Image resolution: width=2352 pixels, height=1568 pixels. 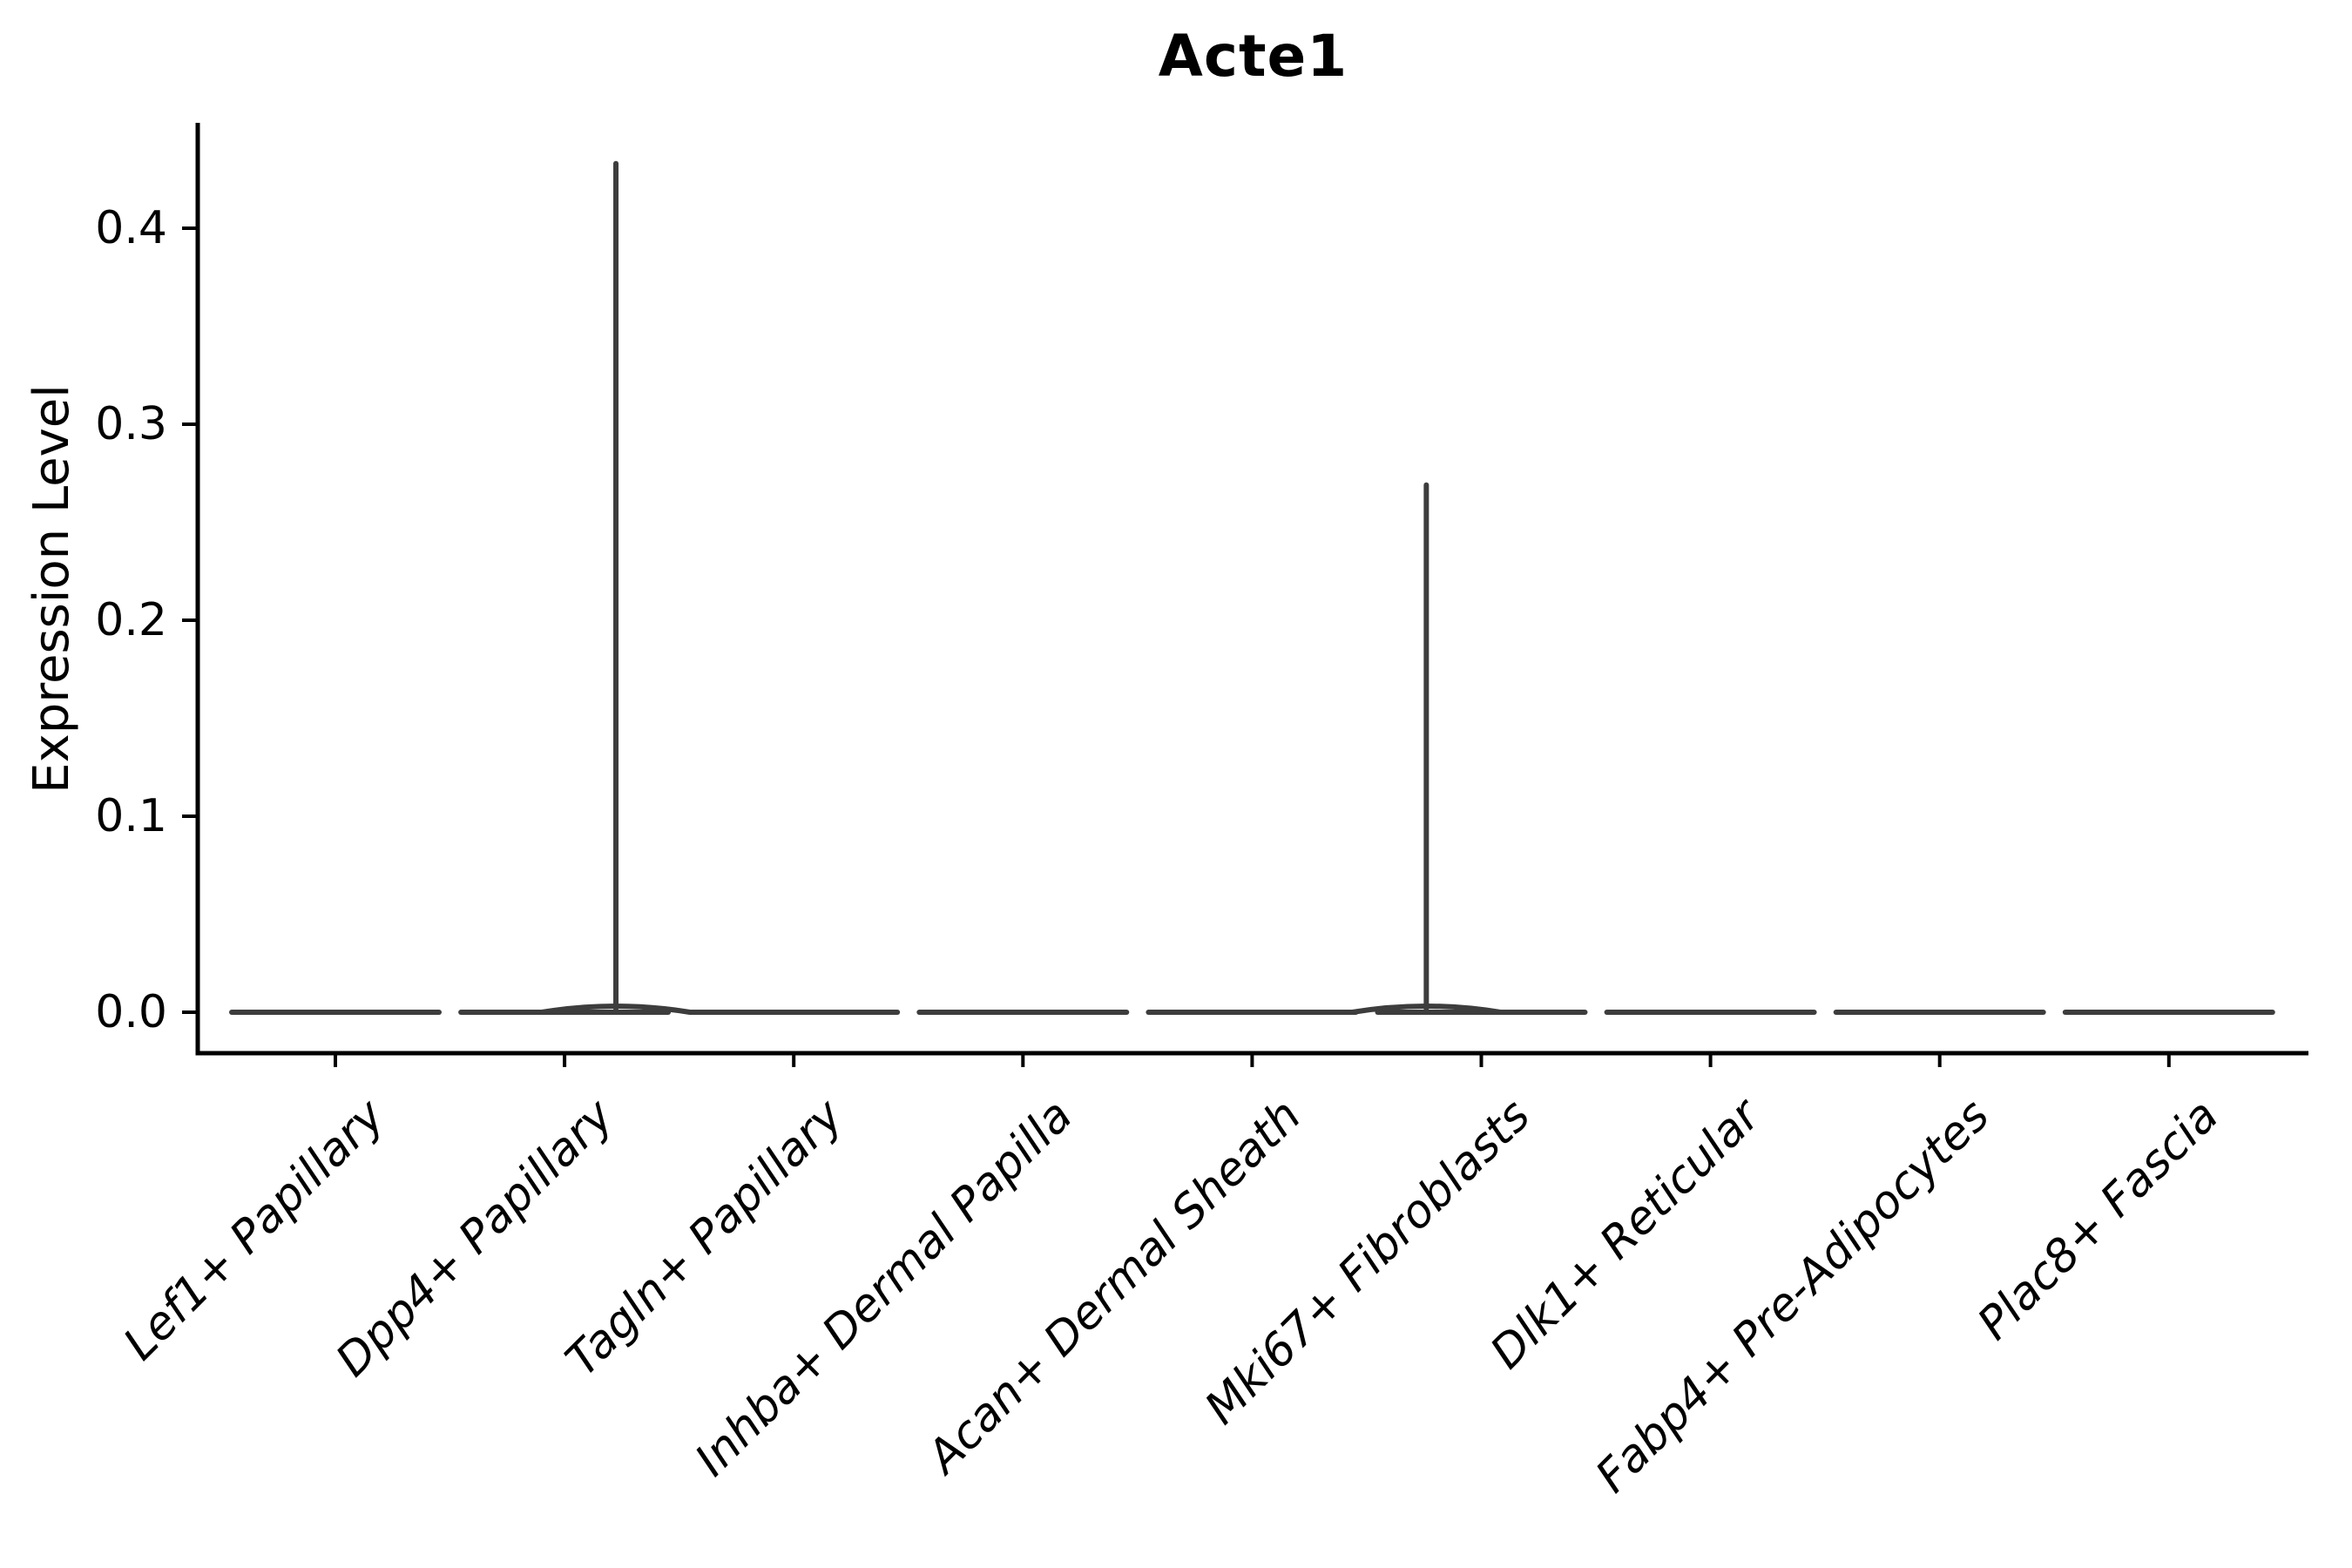 I want to click on chart-title: Acte1, so click(x=1253, y=56).